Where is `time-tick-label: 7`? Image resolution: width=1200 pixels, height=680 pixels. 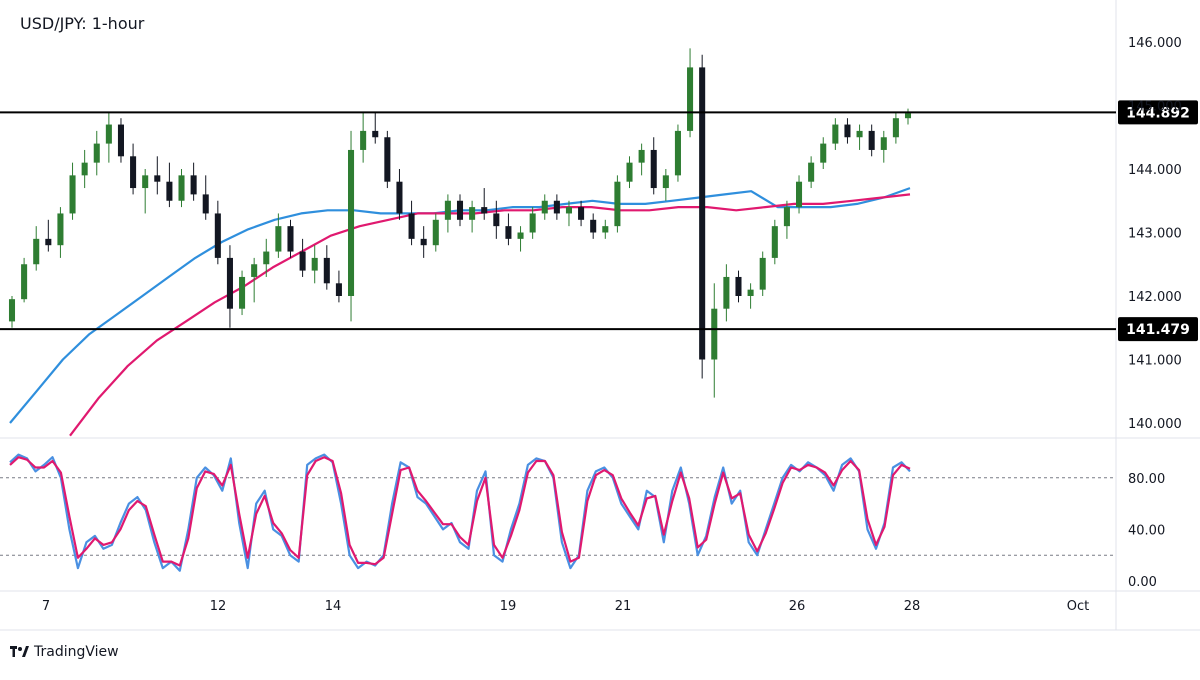
time-tick-label: 7 is located at coordinates (46, 606).